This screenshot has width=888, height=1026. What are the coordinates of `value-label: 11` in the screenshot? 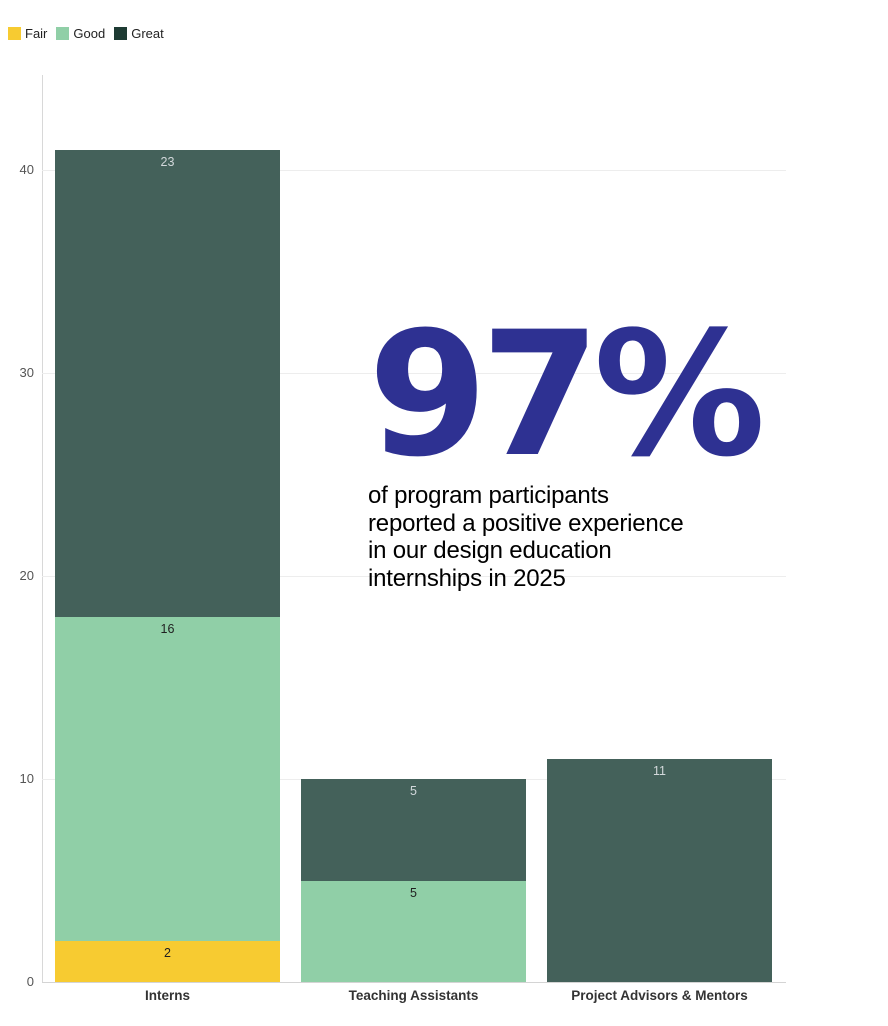 It's located at (659, 770).